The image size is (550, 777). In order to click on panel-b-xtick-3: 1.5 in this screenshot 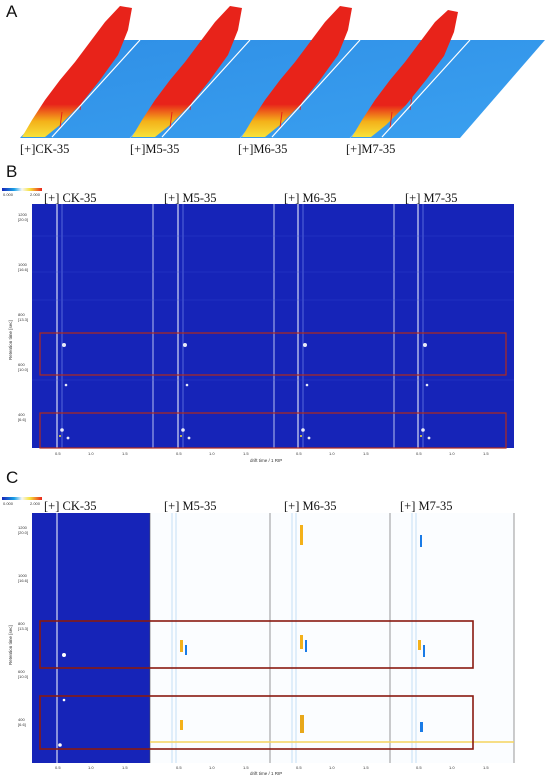, I will do `click(125, 453)`.